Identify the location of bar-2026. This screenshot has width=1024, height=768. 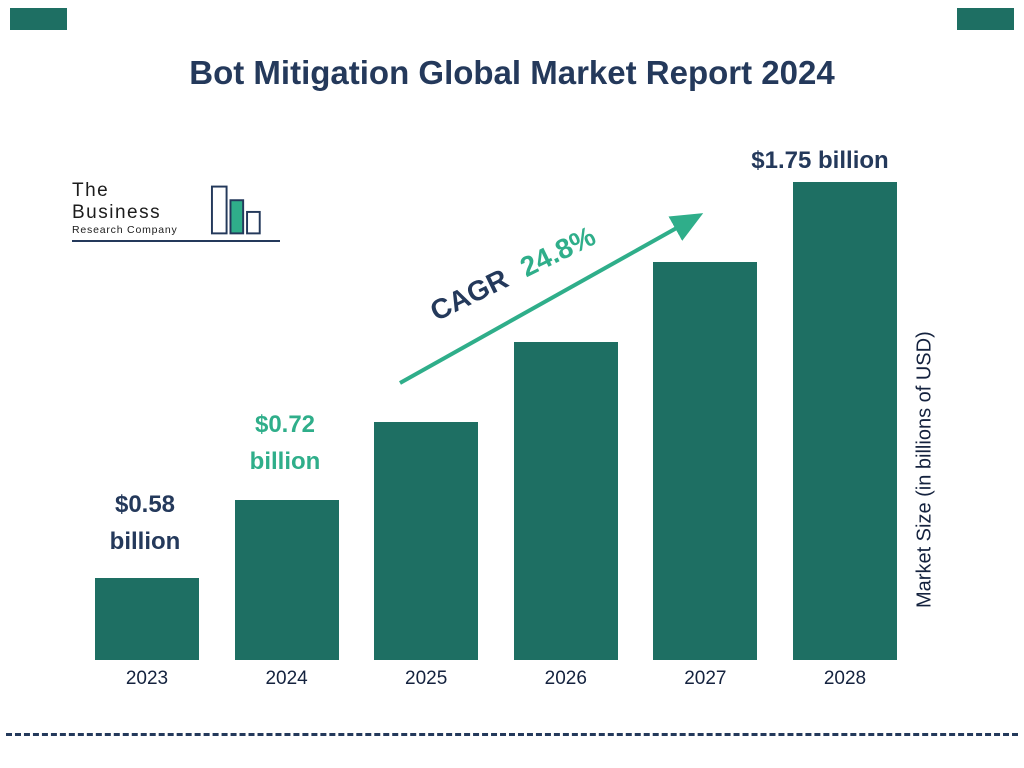
(565, 501).